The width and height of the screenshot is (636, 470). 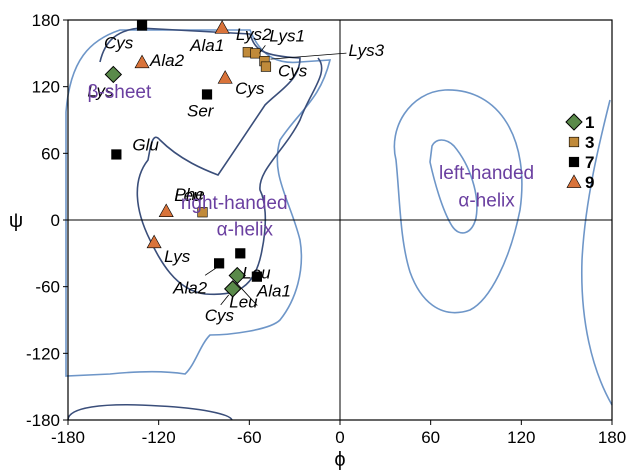 I want to click on x-tick-label: -120, so click(x=159, y=437).